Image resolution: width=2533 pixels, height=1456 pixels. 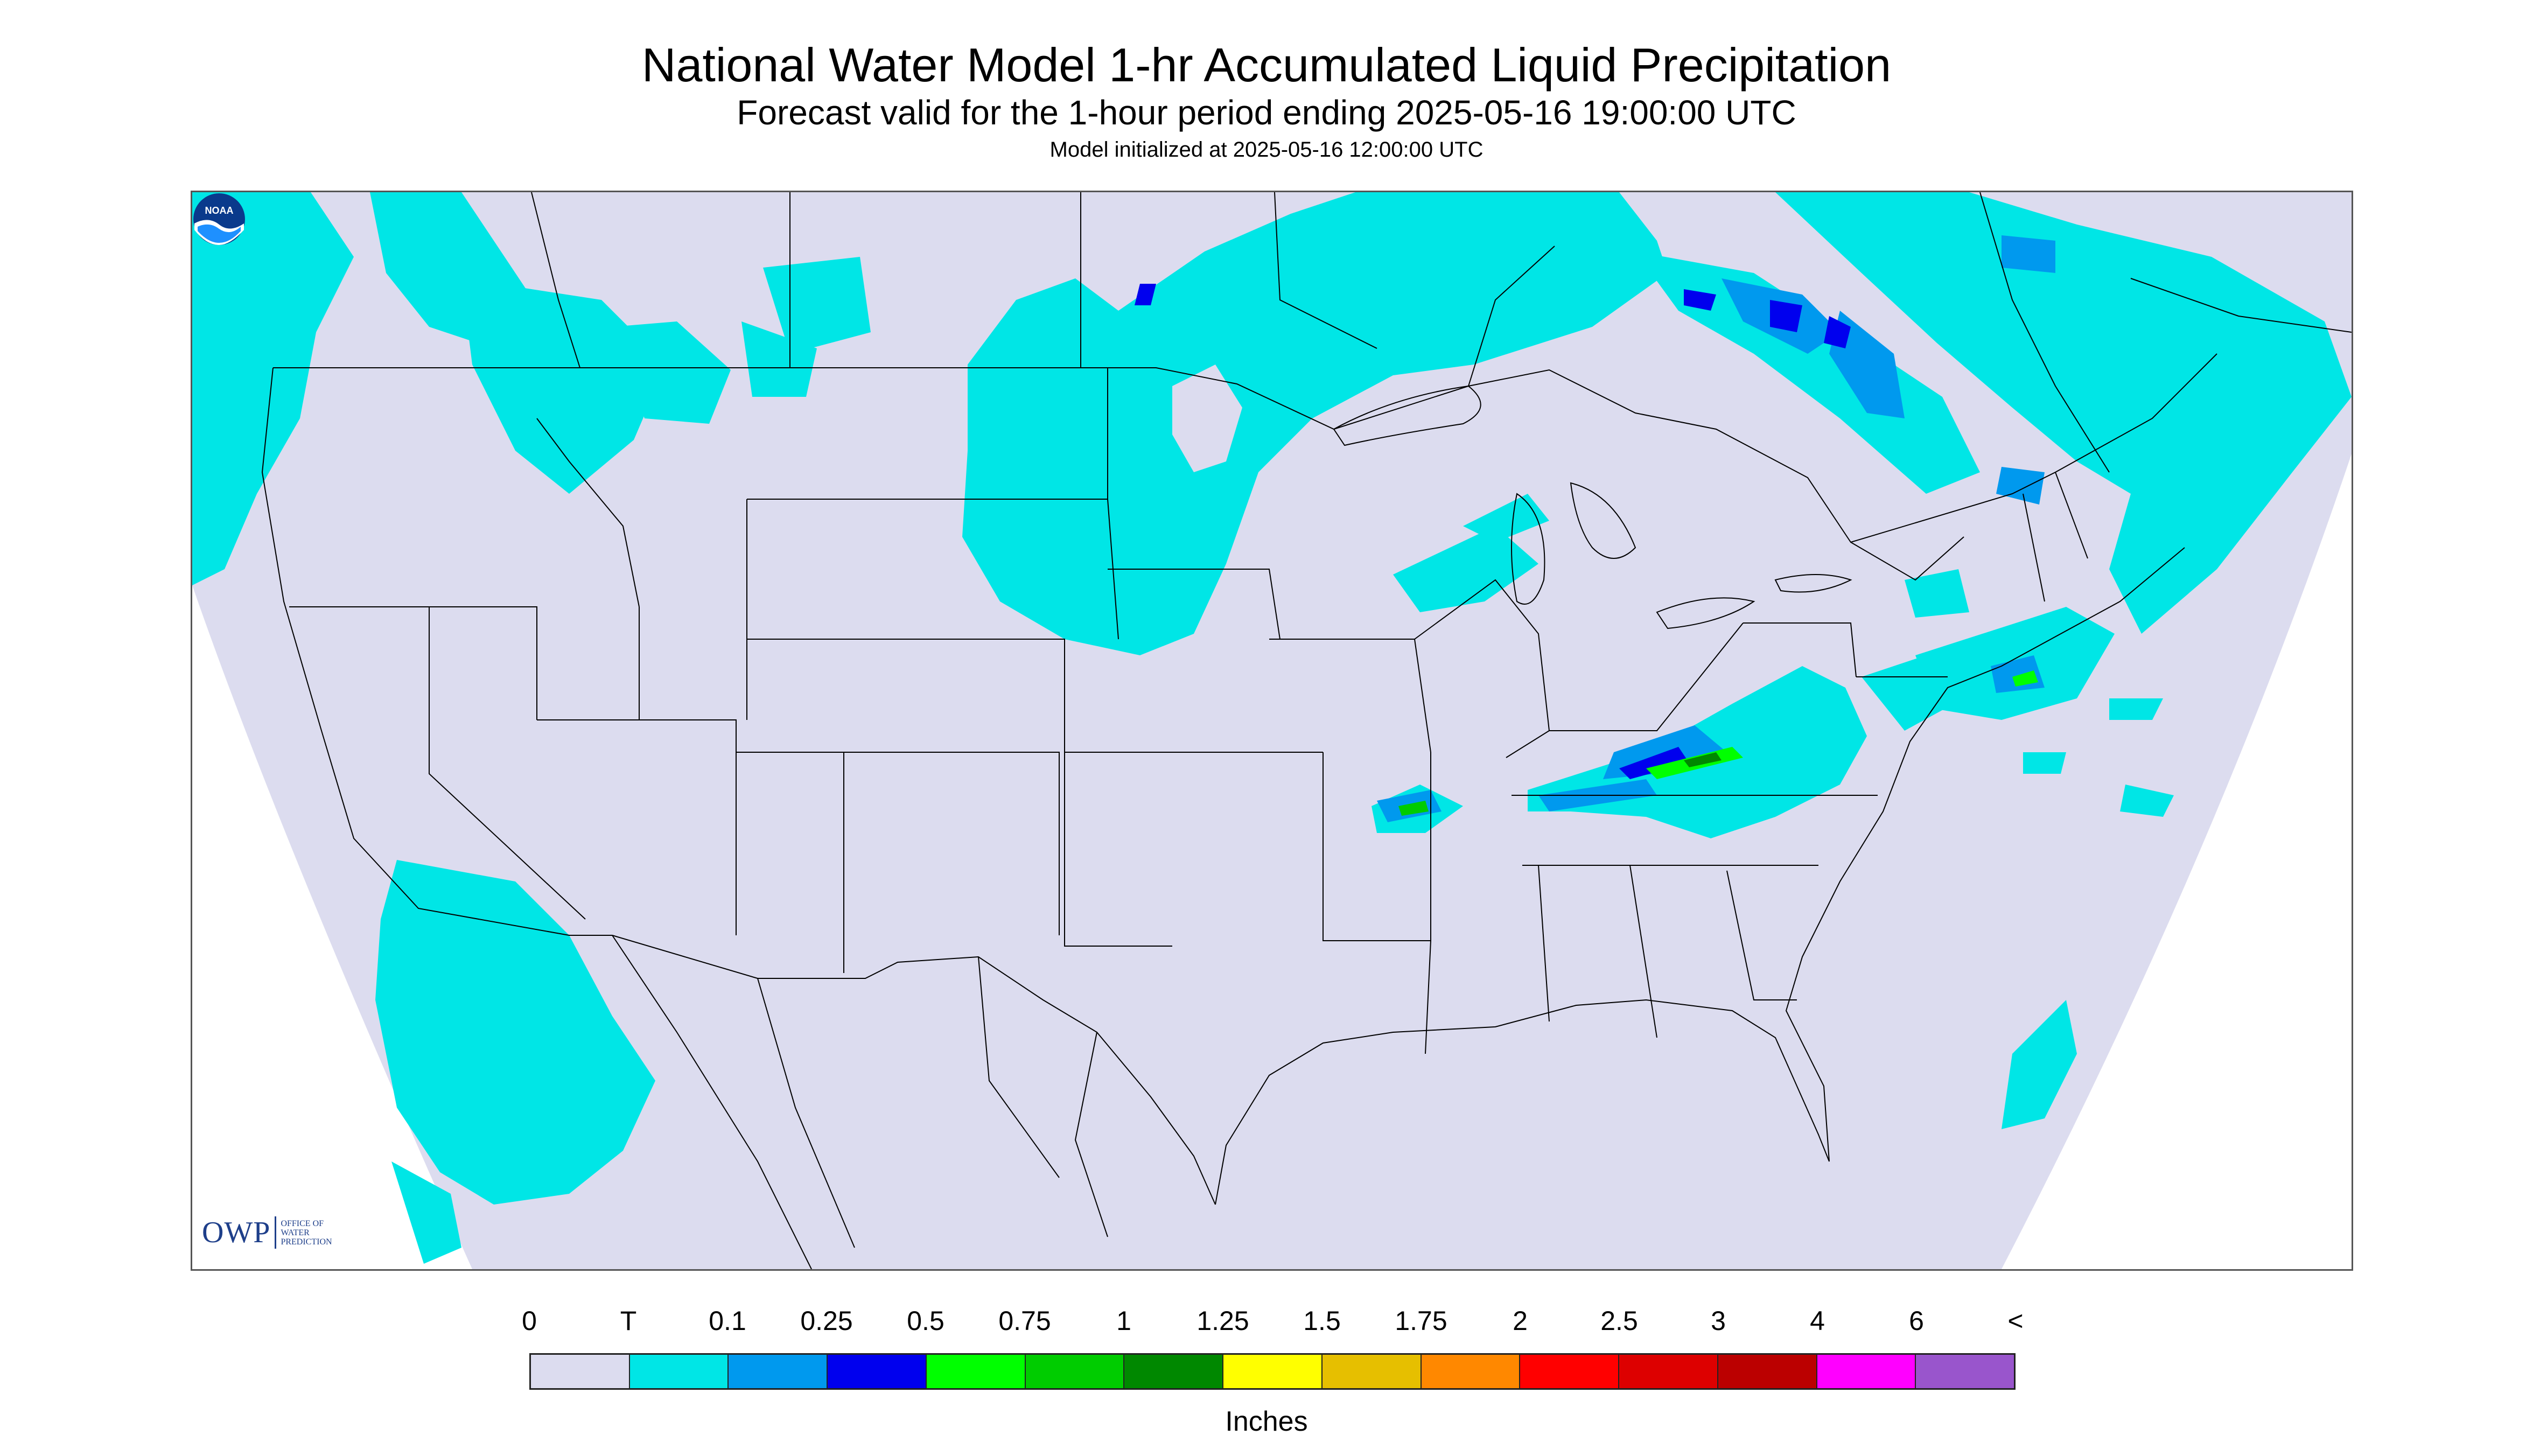 What do you see at coordinates (515, 1032) in the screenshot?
I see `precip-pacific-southwest` at bounding box center [515, 1032].